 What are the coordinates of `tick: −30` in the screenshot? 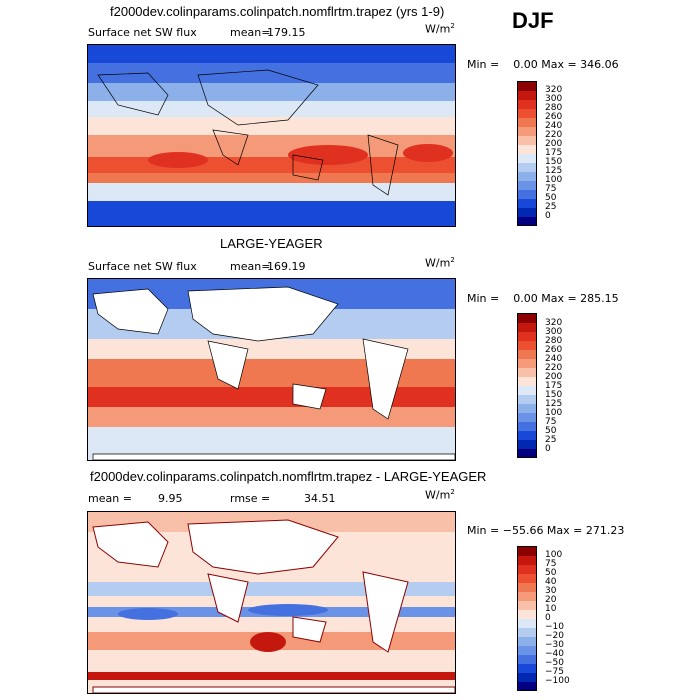 It's located at (554, 645).